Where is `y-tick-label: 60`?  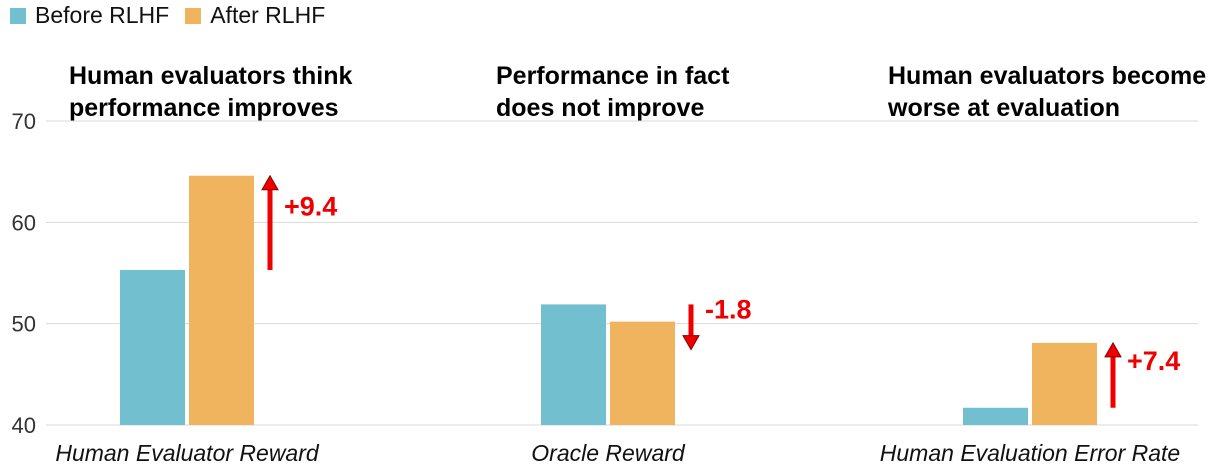 y-tick-label: 60 is located at coordinates (24, 222).